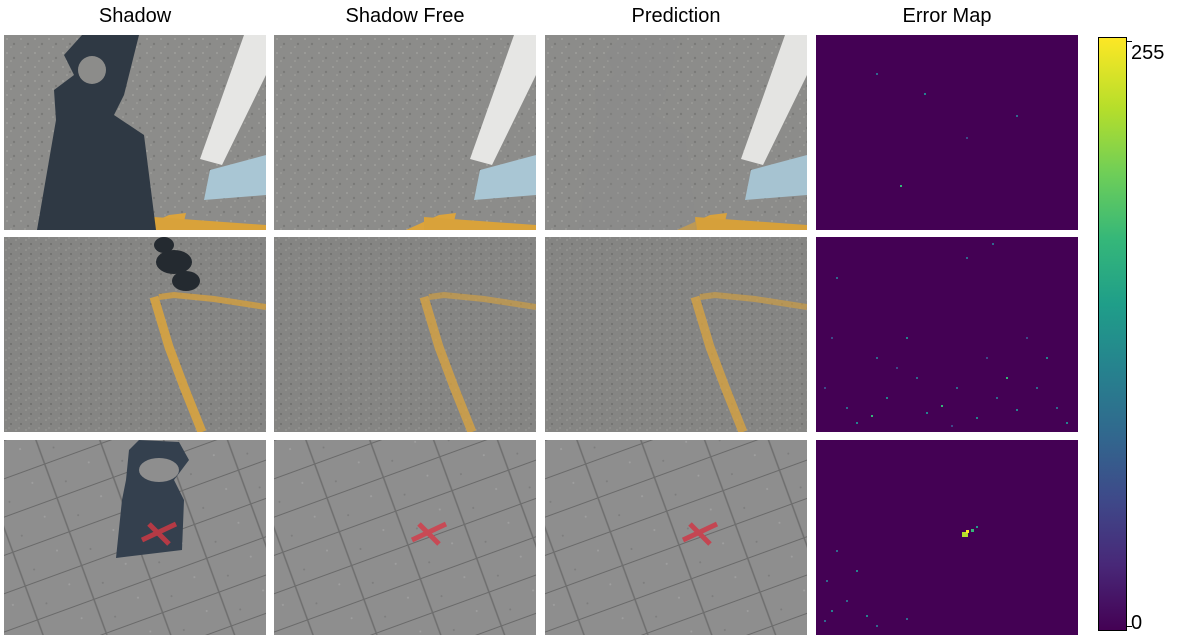 The width and height of the screenshot is (1181, 636). I want to click on colorbar-min-label: 0, so click(1137, 623).